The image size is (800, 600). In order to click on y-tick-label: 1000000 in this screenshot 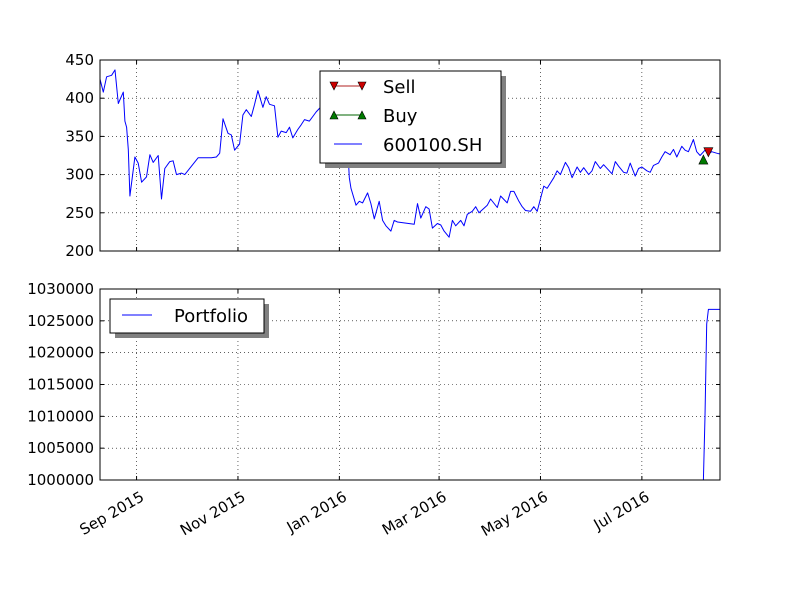, I will do `click(60, 480)`.